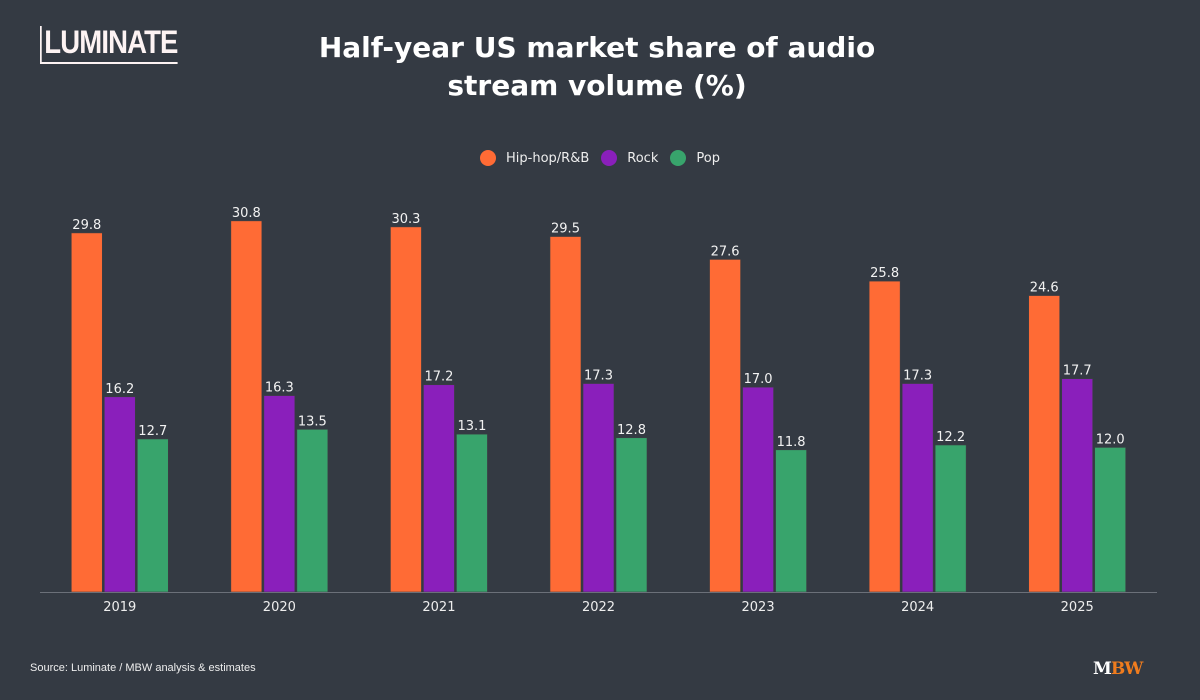 This screenshot has width=1200, height=700. What do you see at coordinates (917, 488) in the screenshot?
I see `bar-rock-2024` at bounding box center [917, 488].